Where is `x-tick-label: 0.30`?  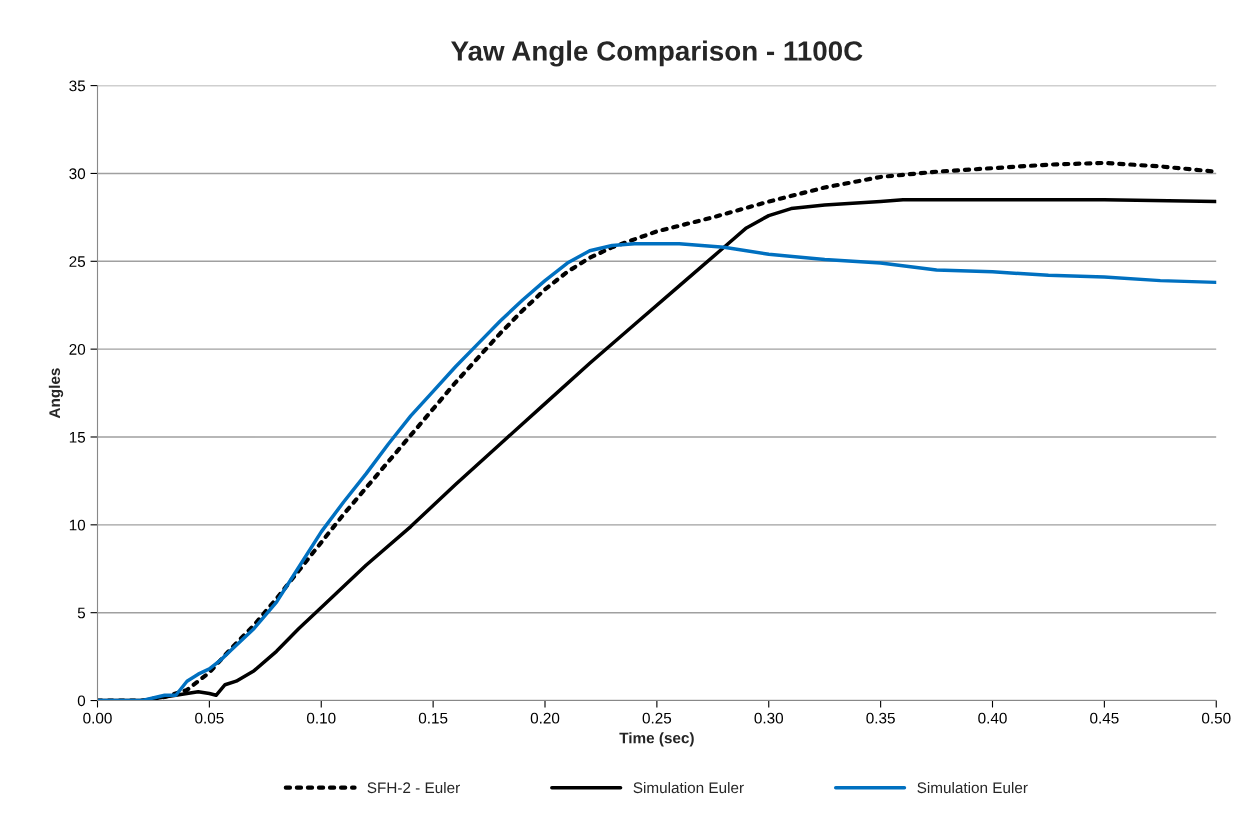 x-tick-label: 0.30 is located at coordinates (769, 718).